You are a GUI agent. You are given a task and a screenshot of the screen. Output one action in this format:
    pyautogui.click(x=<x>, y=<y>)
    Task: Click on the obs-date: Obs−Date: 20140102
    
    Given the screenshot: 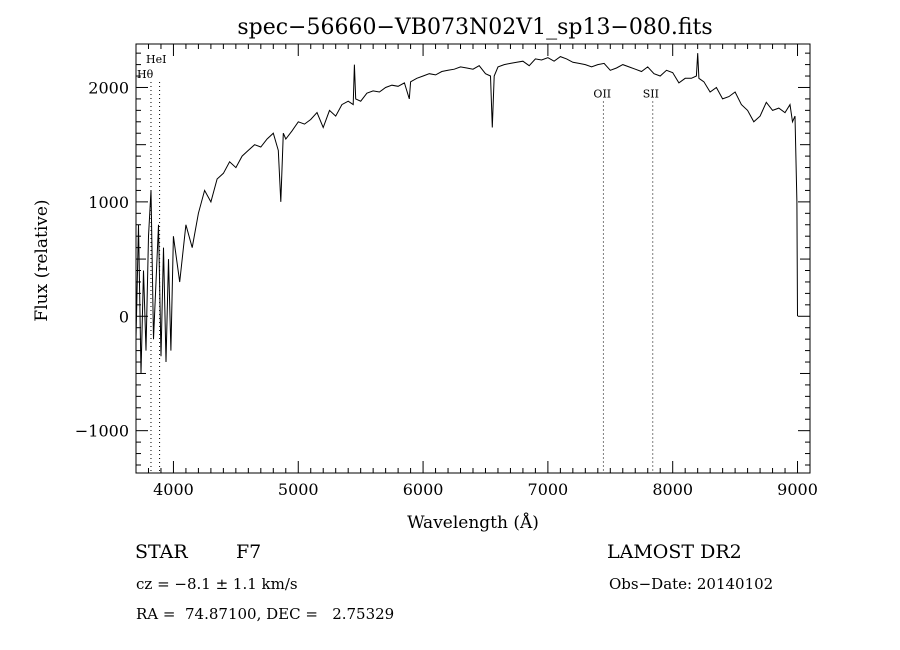 What is the action you would take?
    pyautogui.click(x=691, y=584)
    